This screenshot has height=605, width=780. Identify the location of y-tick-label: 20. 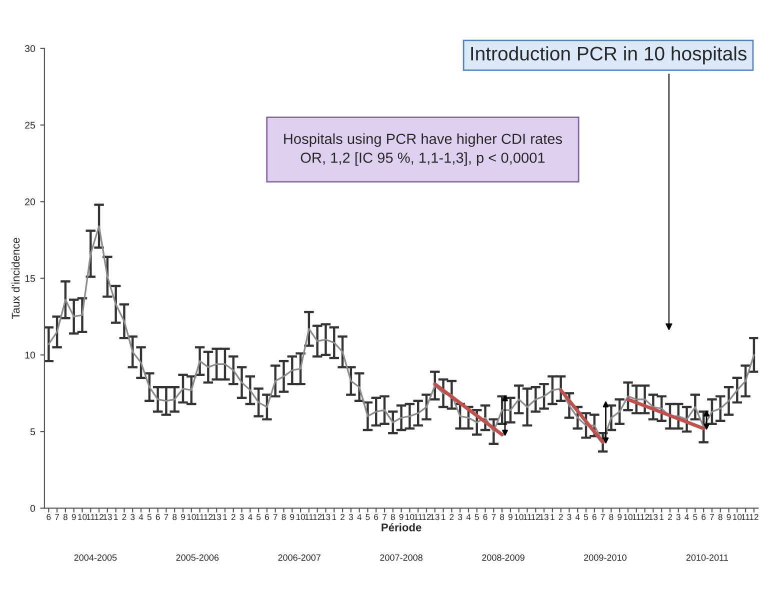
(30, 202).